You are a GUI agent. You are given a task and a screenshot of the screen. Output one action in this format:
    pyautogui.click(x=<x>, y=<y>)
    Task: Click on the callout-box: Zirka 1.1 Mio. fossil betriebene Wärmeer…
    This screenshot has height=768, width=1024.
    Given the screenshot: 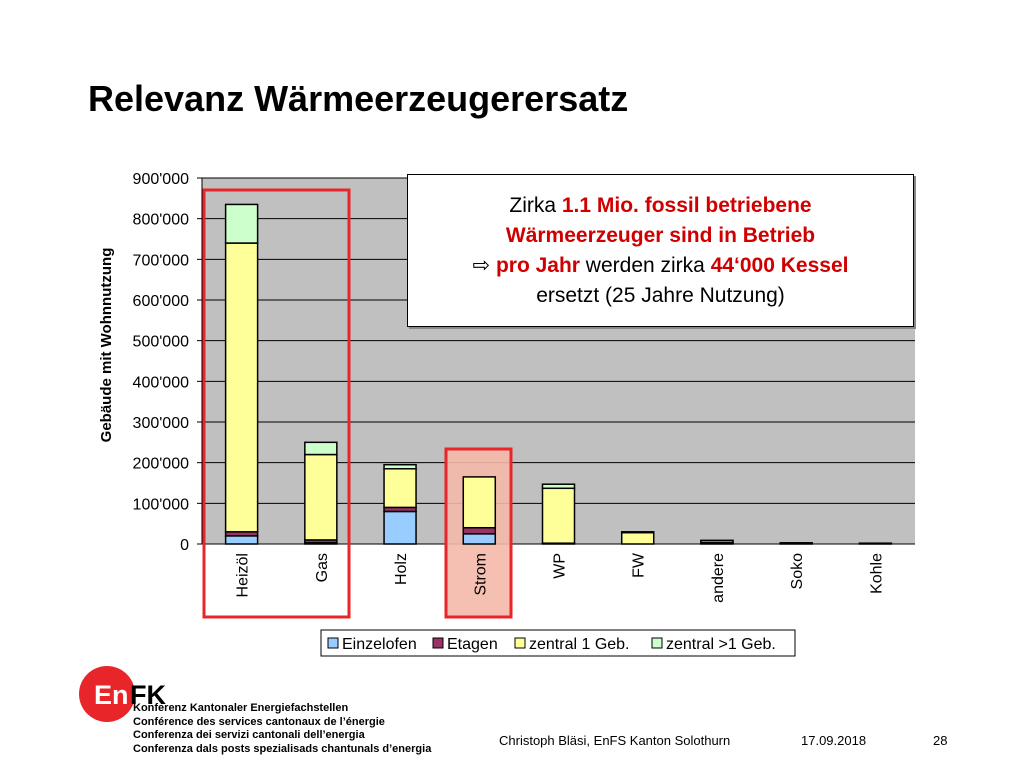 What is the action you would take?
    pyautogui.click(x=660, y=250)
    